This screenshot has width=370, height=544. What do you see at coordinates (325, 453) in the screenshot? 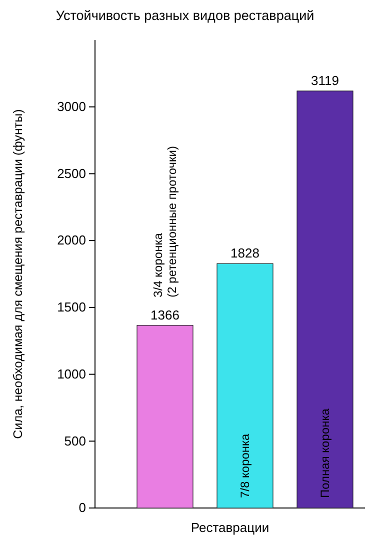
I see `x-tick-label: Полная коронка` at bounding box center [325, 453].